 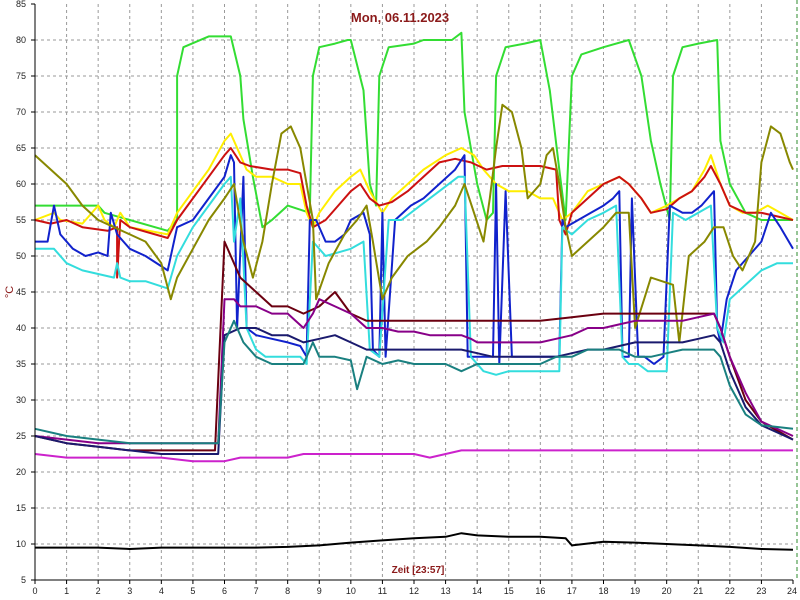 I want to click on x-tick-label: 4, so click(x=161, y=591).